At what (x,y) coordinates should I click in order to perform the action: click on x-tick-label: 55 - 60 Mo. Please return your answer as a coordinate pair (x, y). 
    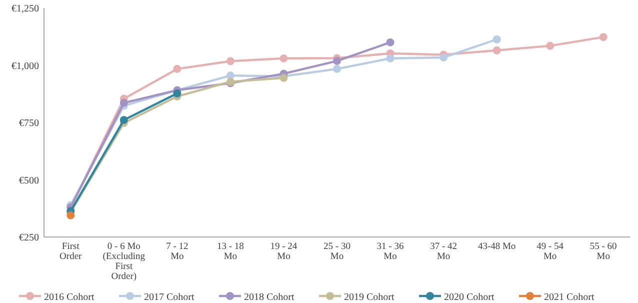
    Looking at the image, I should click on (604, 252).